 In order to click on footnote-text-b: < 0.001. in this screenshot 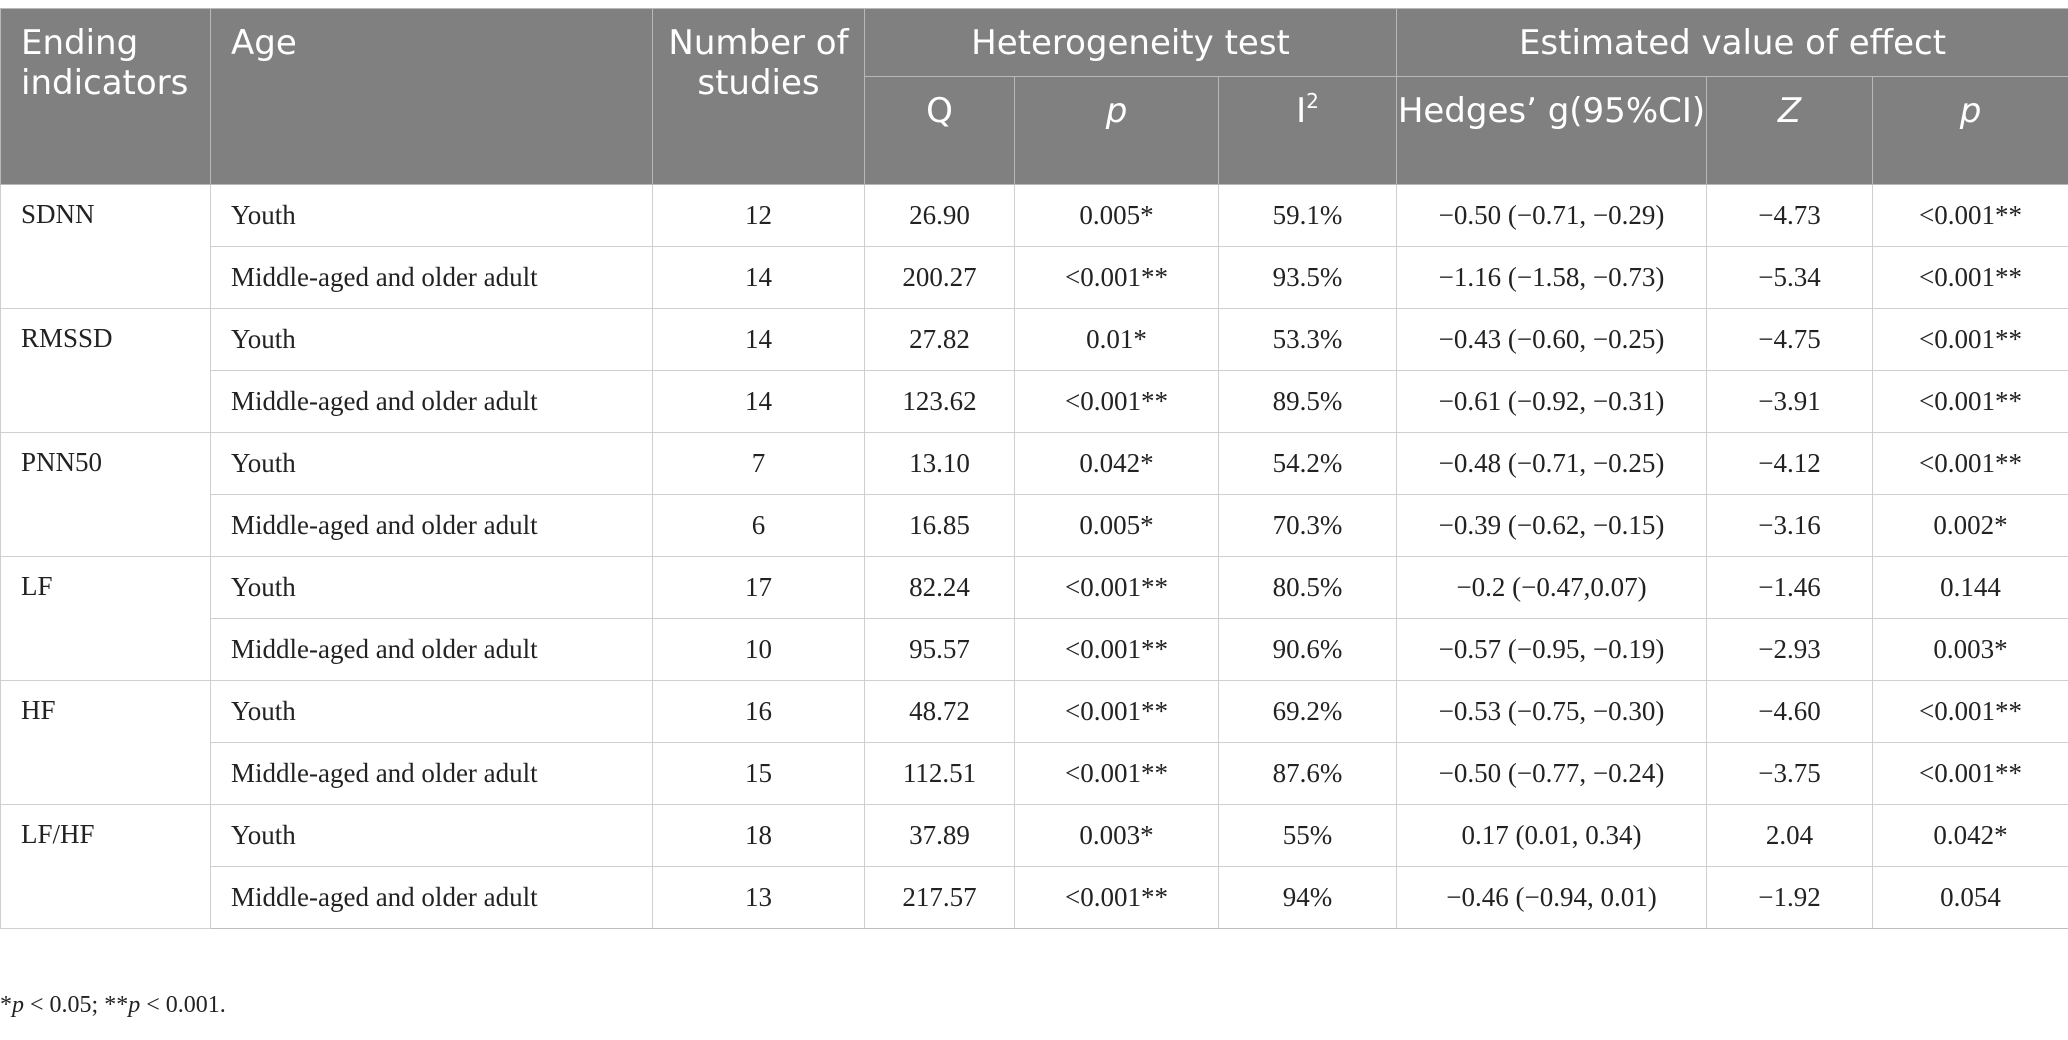, I will do `click(183, 1005)`.